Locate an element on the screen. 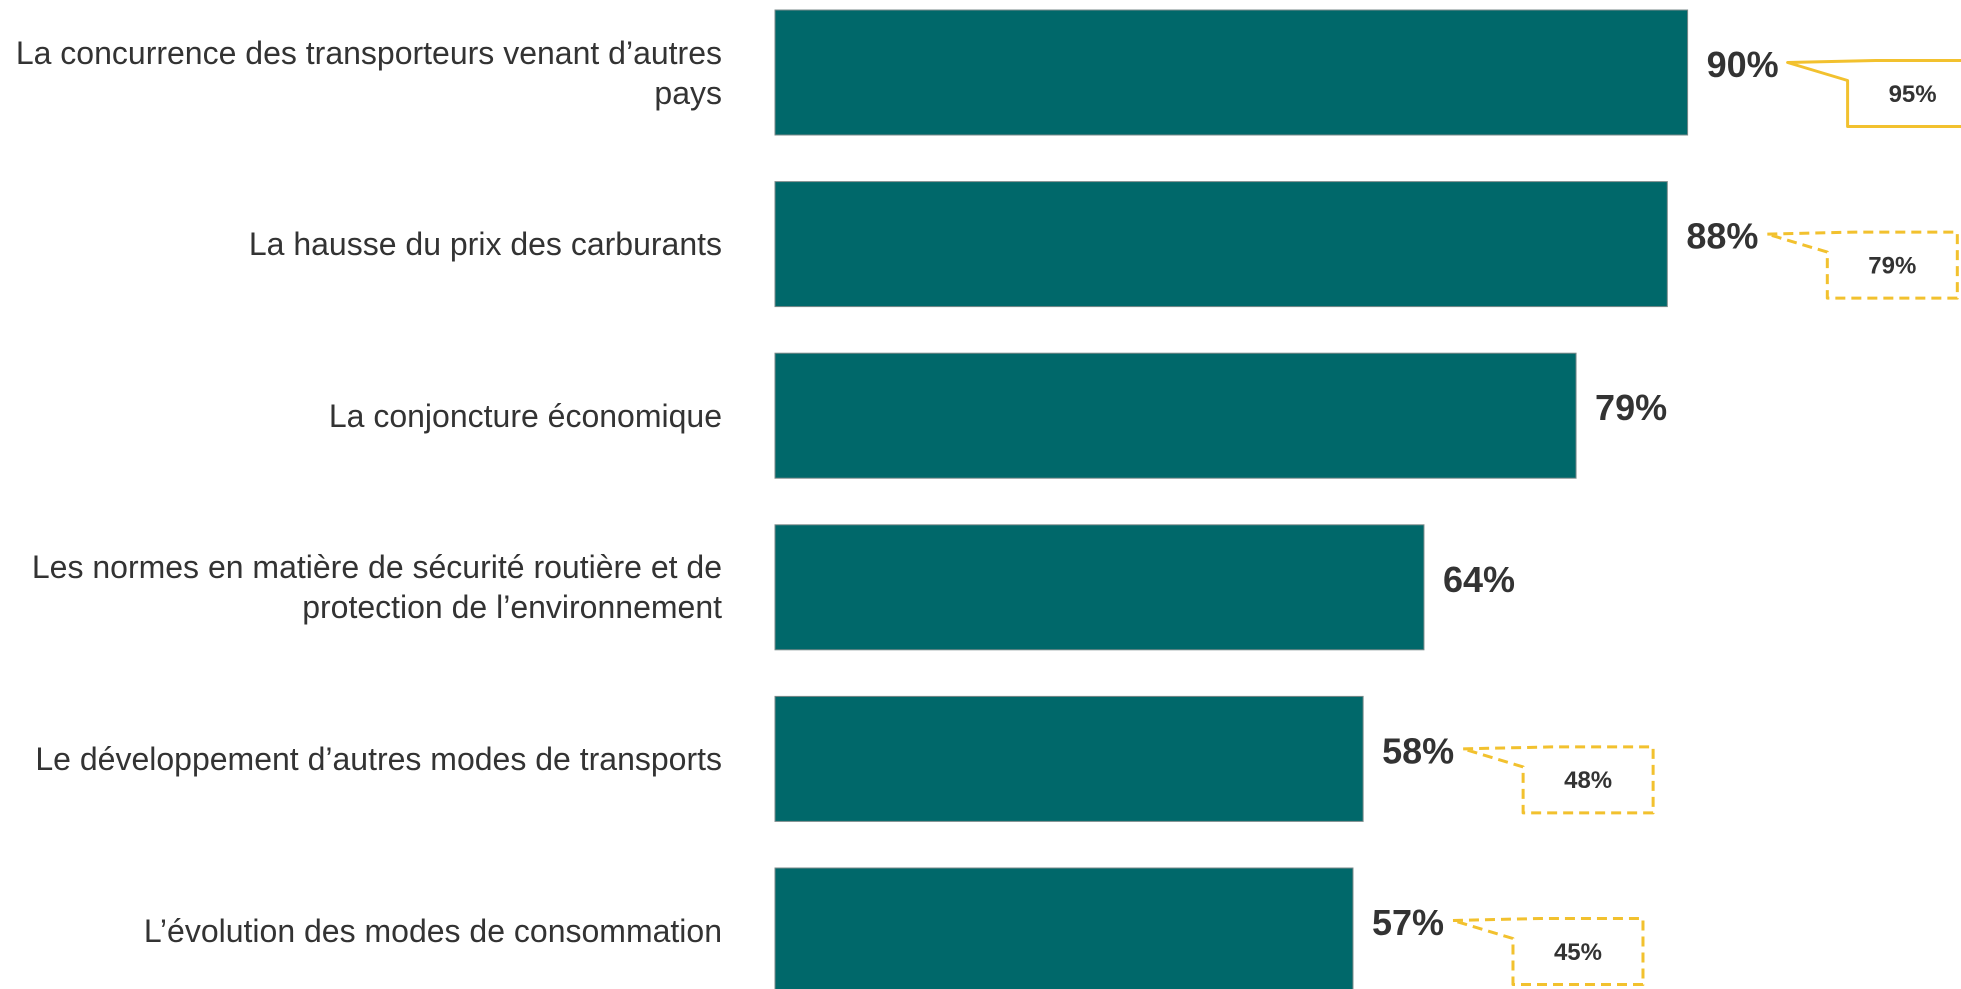 The height and width of the screenshot is (989, 1961). value-label: 90% is located at coordinates (1743, 64).